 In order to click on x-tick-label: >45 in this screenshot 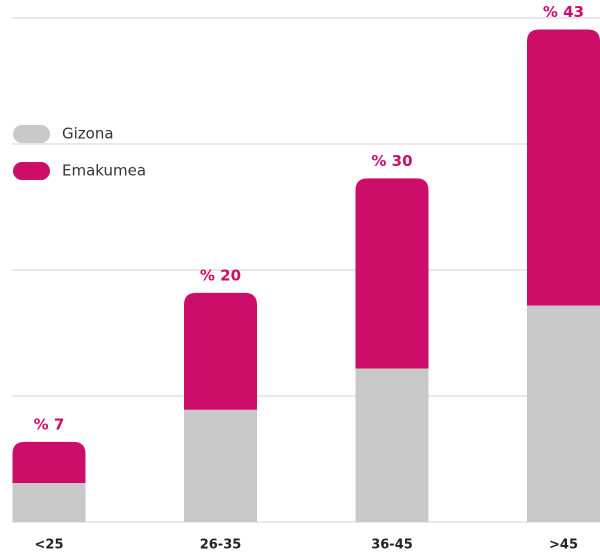, I will do `click(563, 545)`.